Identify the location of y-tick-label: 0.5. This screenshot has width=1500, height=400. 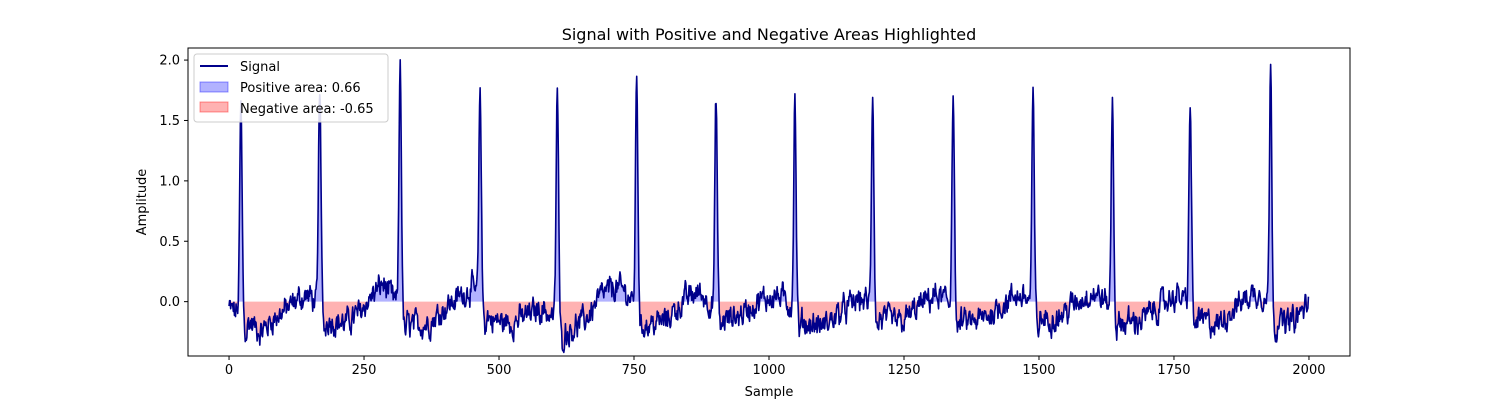
(169, 242).